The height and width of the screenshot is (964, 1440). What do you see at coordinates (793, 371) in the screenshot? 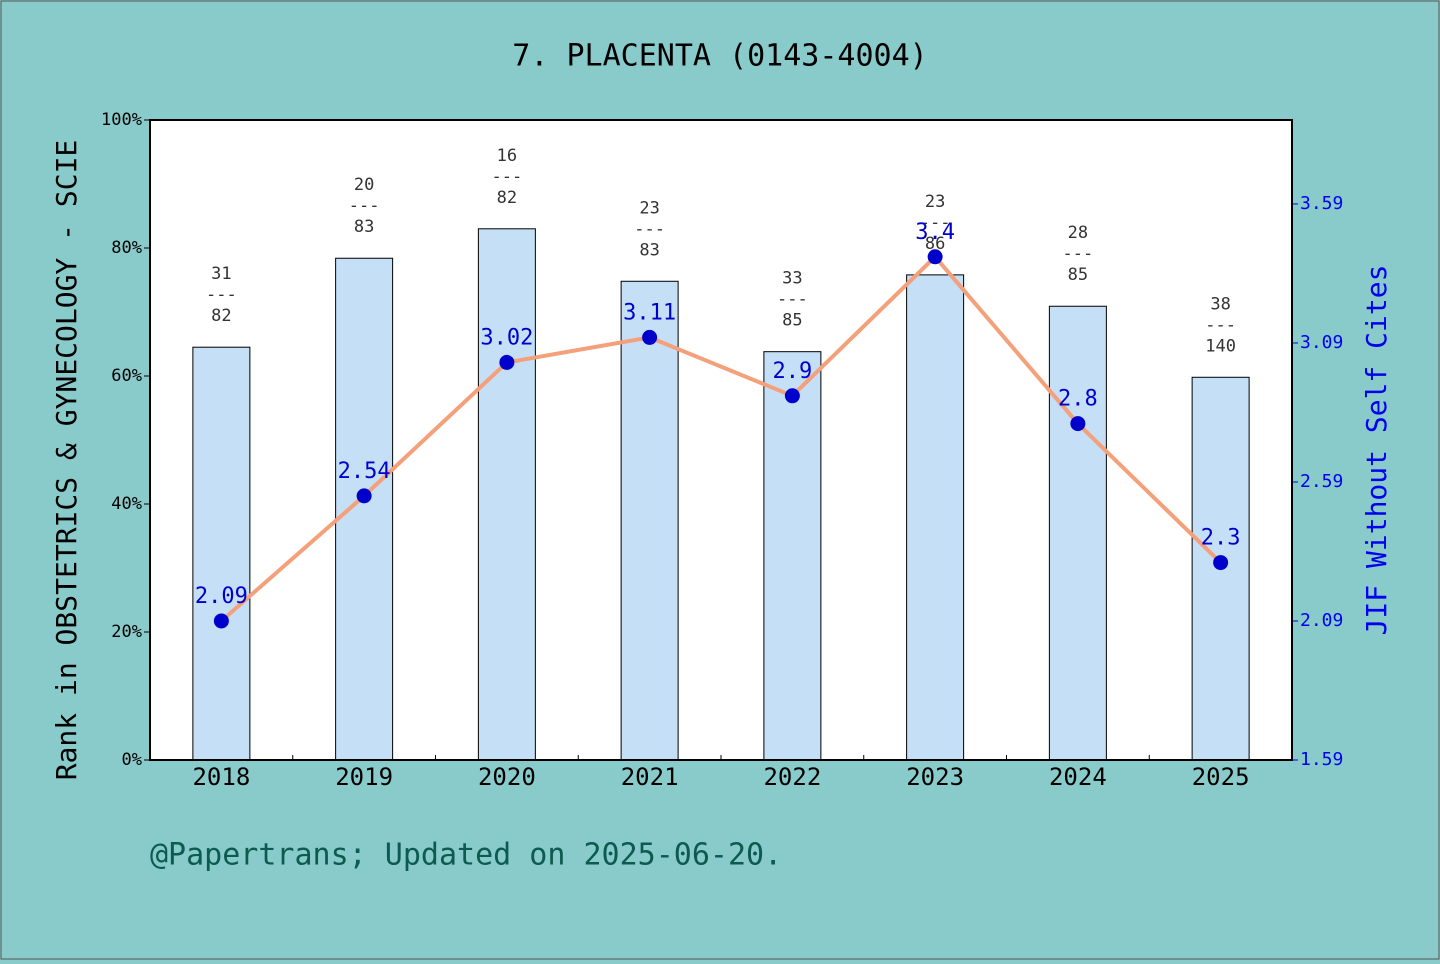
I see `value-label: 2.9` at bounding box center [793, 371].